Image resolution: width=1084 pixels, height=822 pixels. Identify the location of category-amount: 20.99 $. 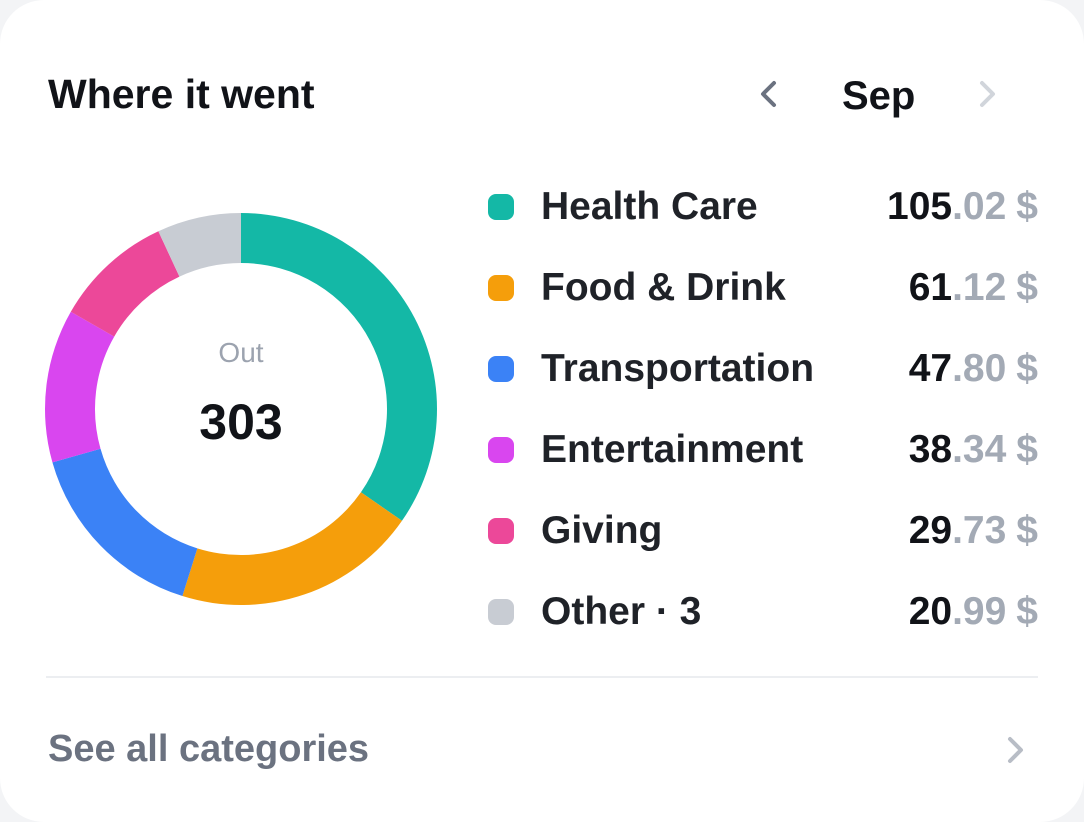
(973, 612).